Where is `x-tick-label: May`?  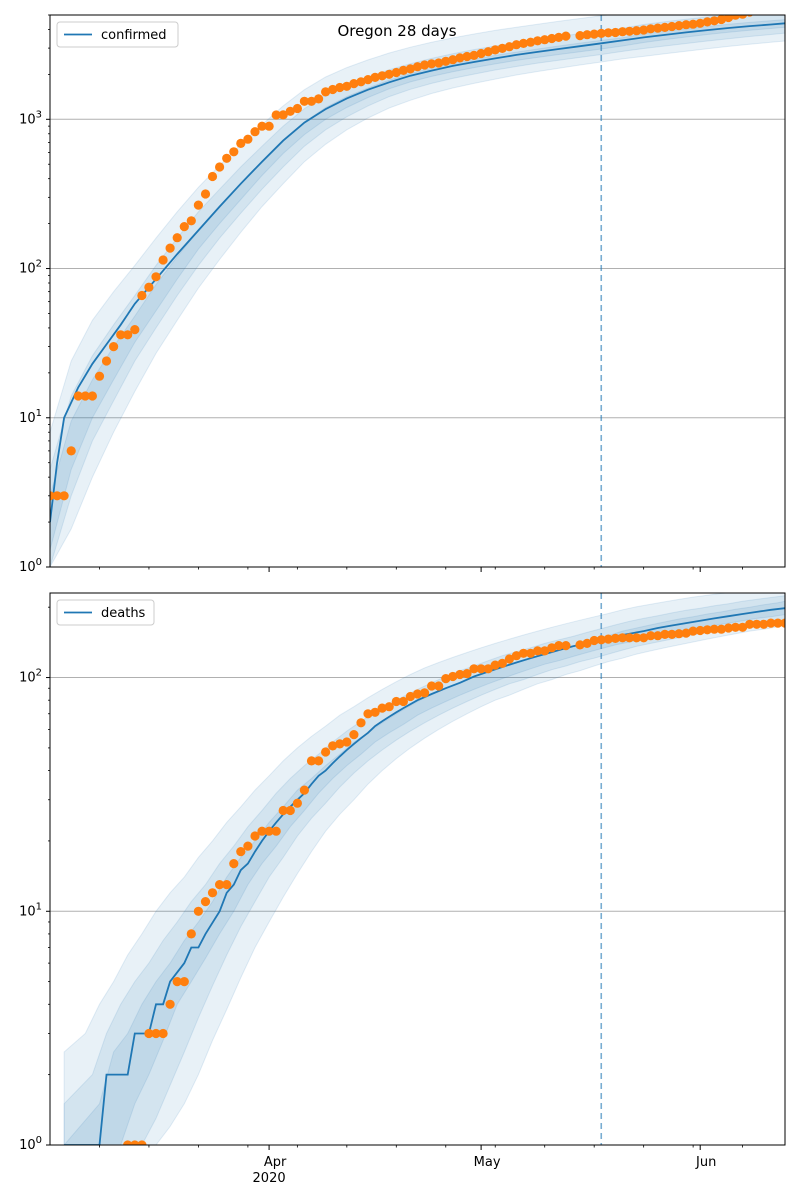 x-tick-label: May is located at coordinates (487, 1162).